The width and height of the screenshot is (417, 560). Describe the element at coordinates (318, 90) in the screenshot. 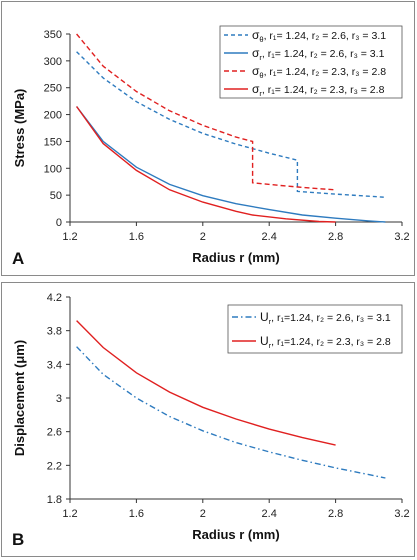

I see `legend-entry: σr, r₁= 1.24, r₂ = 2.3, r₃ = 2.8` at that location.